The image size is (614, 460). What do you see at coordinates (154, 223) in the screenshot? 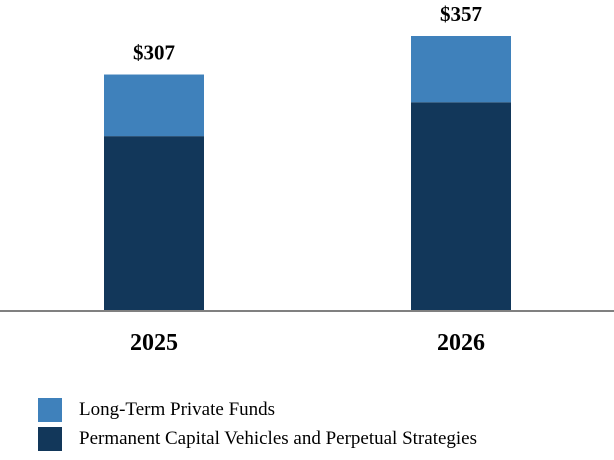
I see `bar-2025-permanent-capital` at bounding box center [154, 223].